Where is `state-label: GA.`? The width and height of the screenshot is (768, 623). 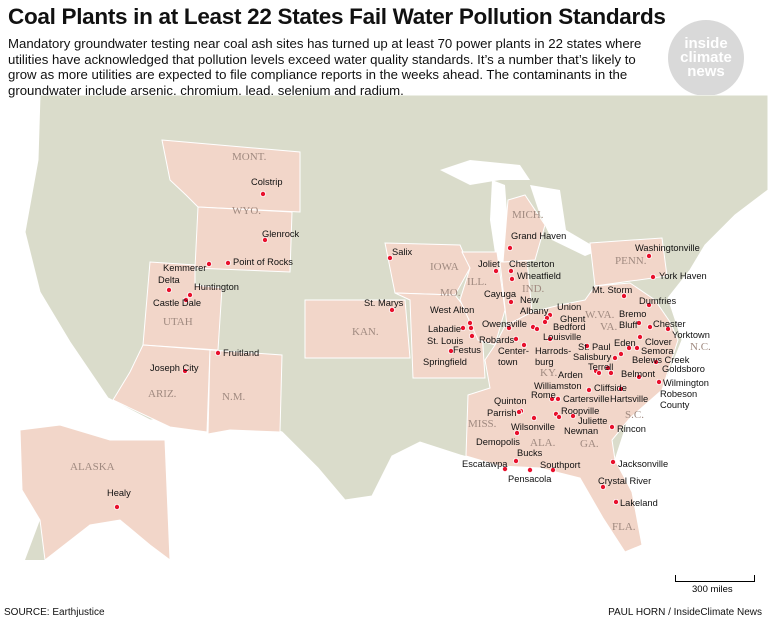 state-label: GA. is located at coordinates (589, 444).